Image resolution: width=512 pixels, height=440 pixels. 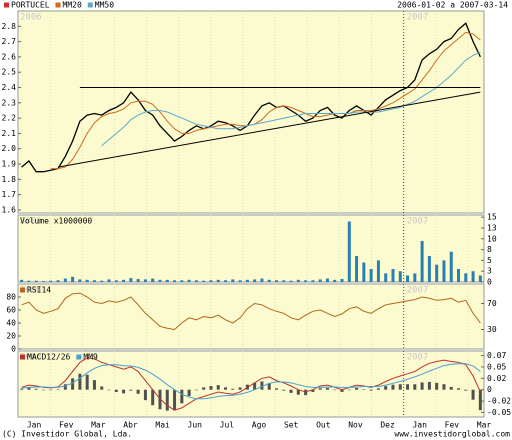 I want to click on x-tick-label: Nov, so click(x=355, y=425).